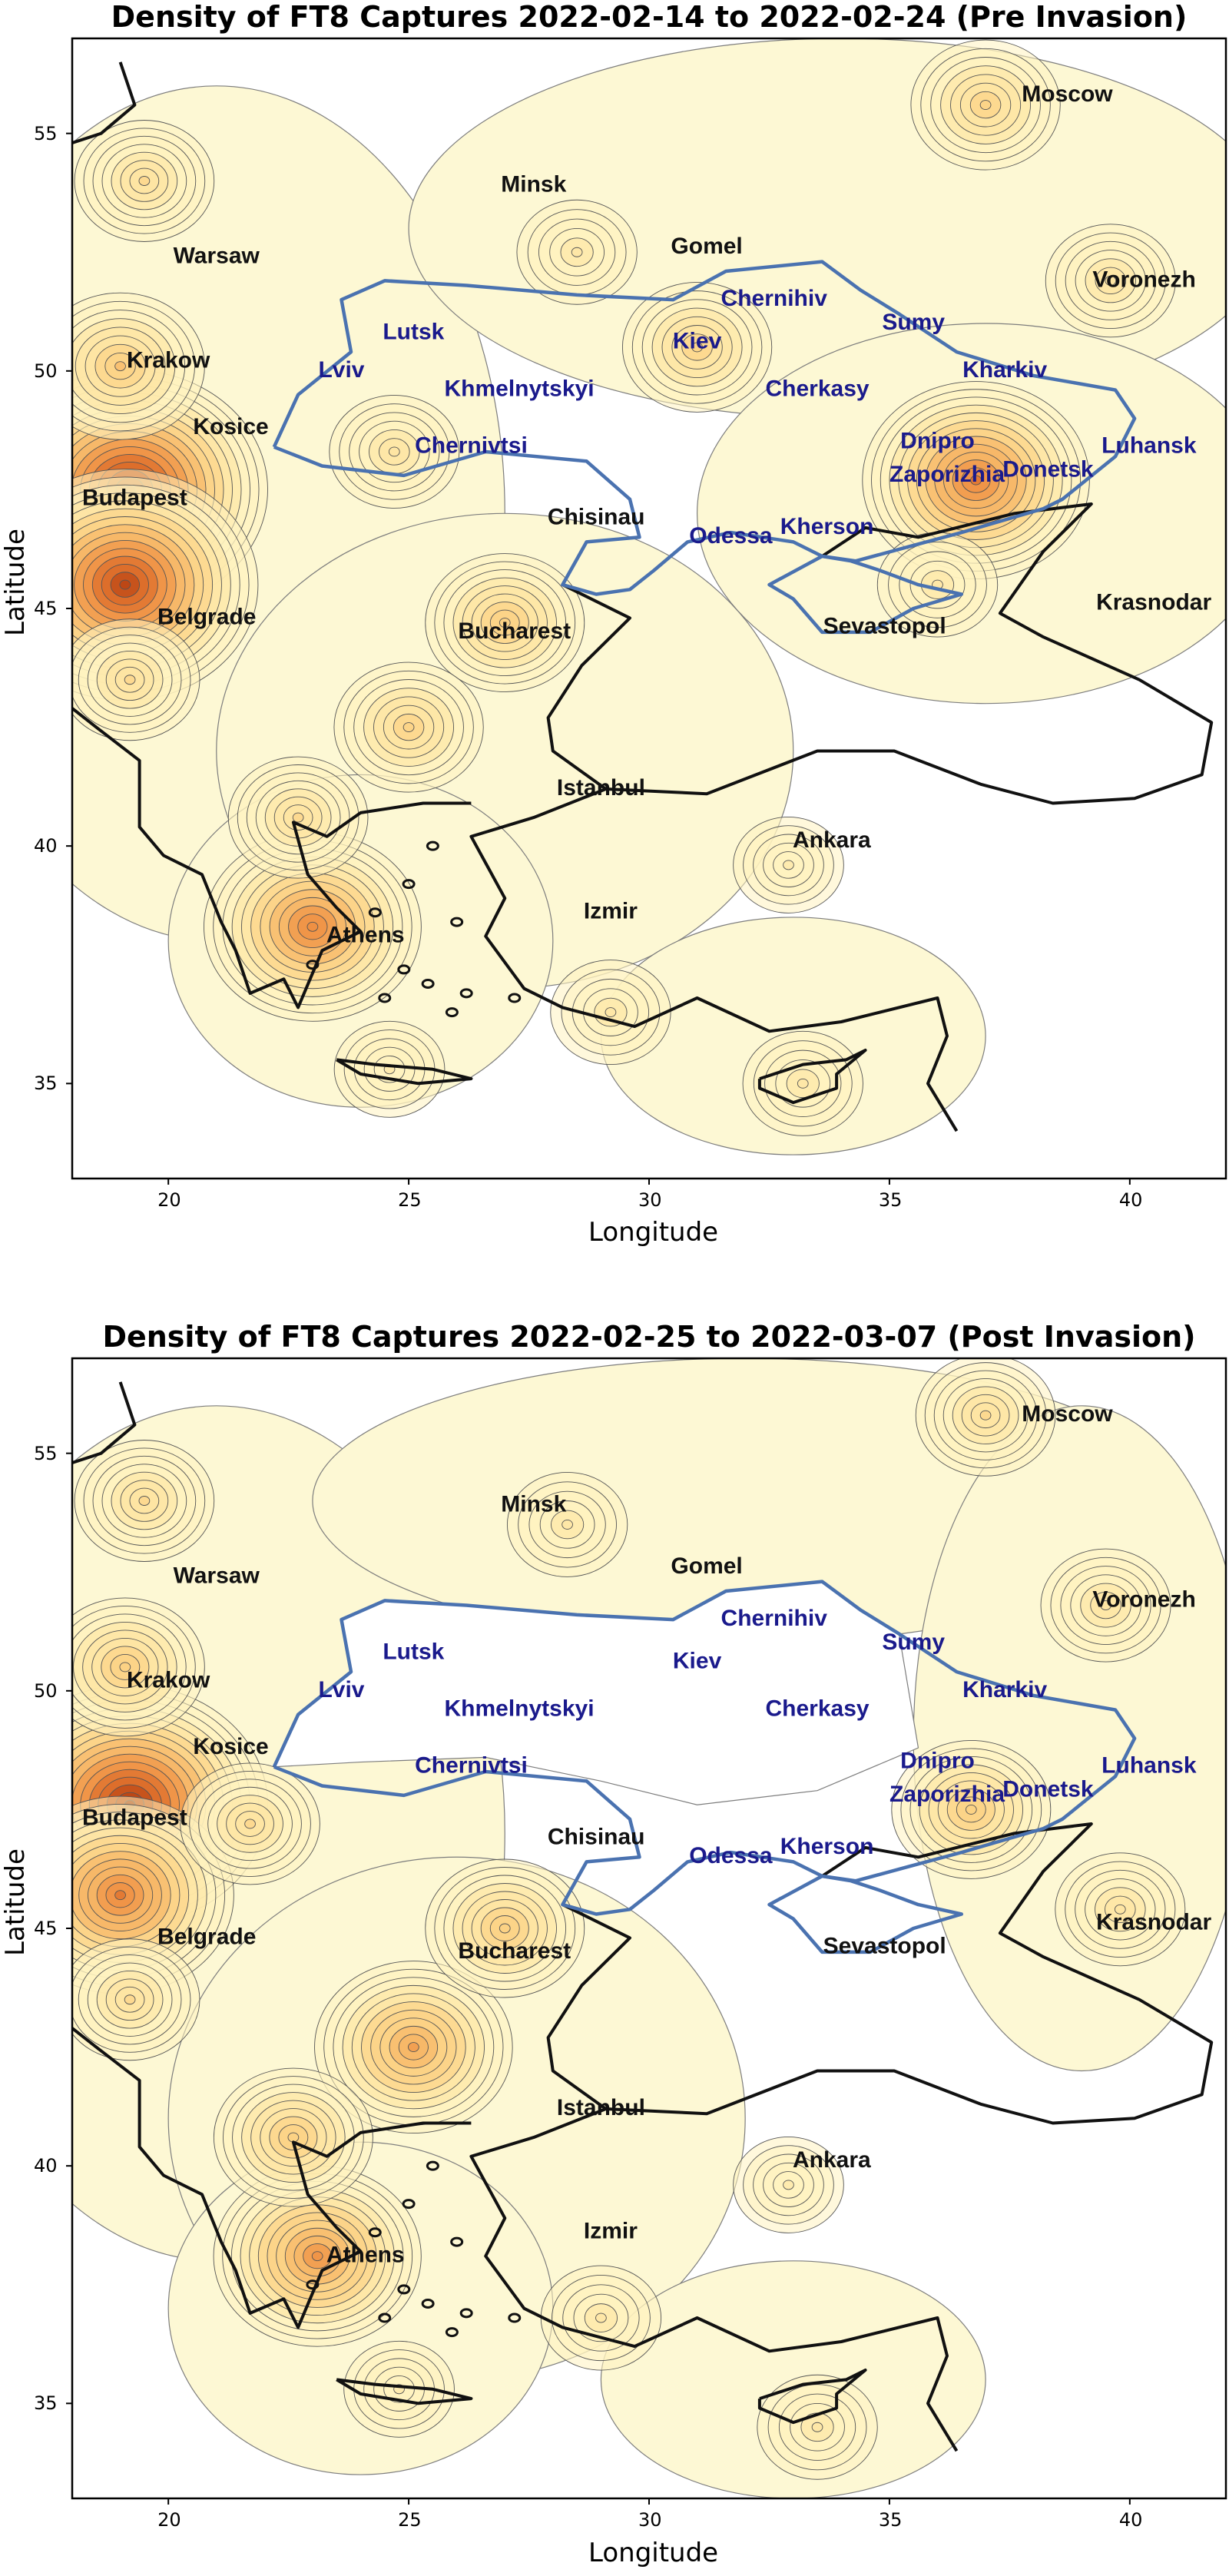  I want to click on city-label: Budapest, so click(134, 1818).